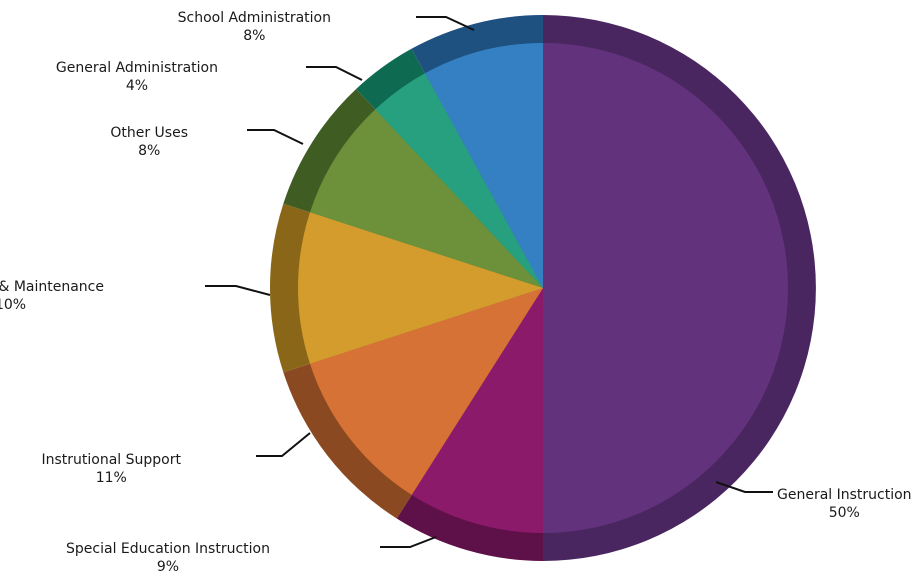  What do you see at coordinates (149, 151) in the screenshot?
I see `slice-value-other-uses: 8%` at bounding box center [149, 151].